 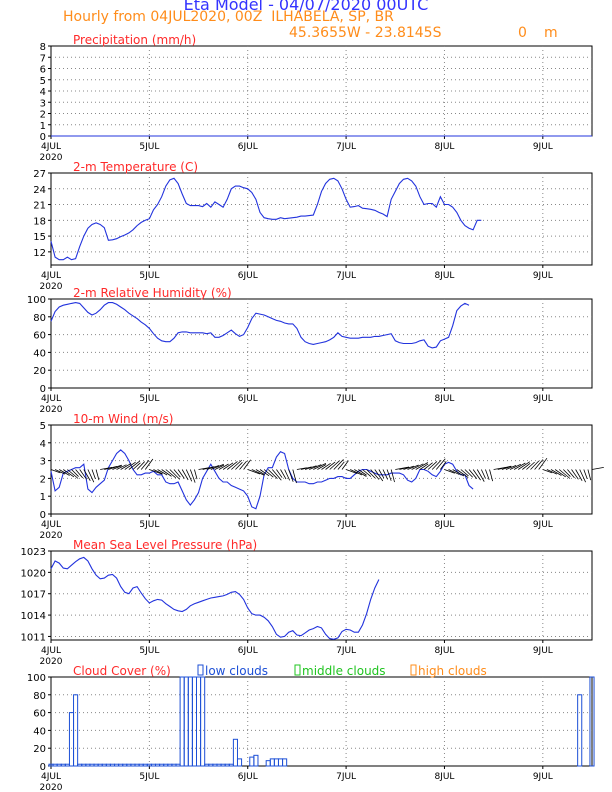 I want to click on y-tick-label: 100, so click(x=36, y=678).